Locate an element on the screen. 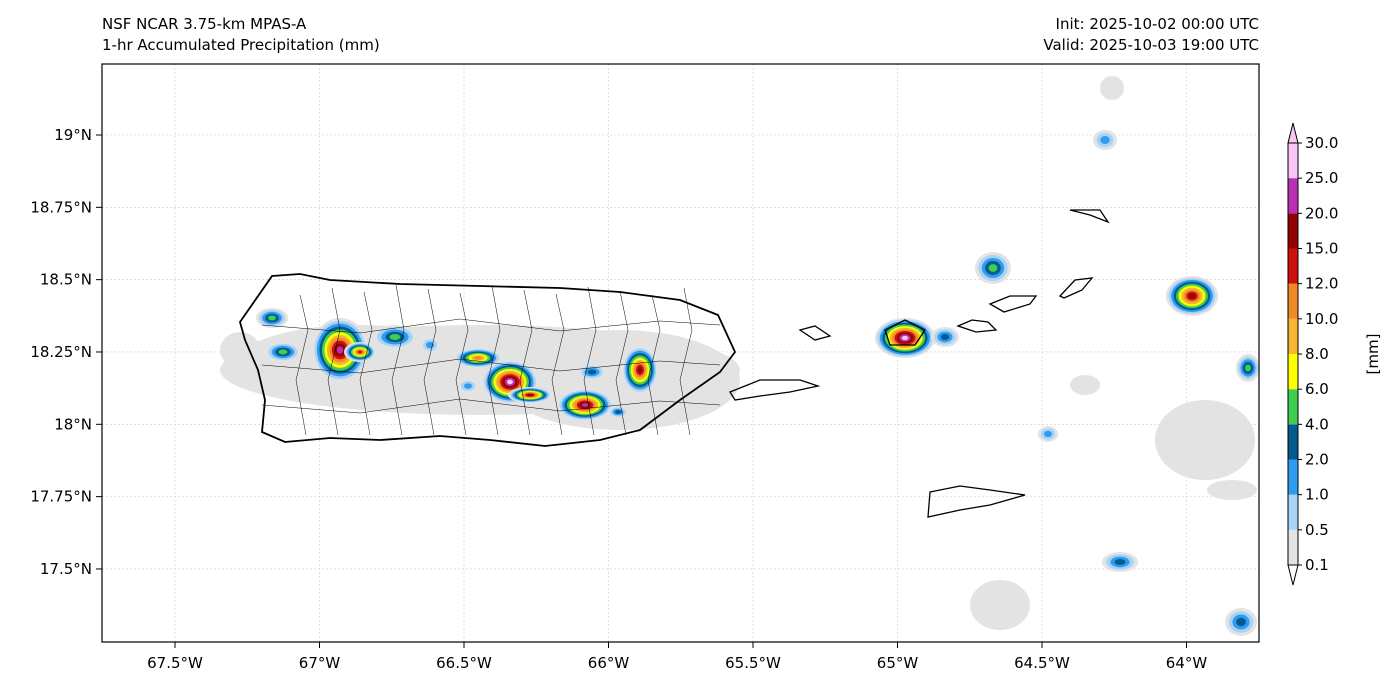  field-title: 1-hr Accumulated Precipitation (mm) is located at coordinates (241, 45).